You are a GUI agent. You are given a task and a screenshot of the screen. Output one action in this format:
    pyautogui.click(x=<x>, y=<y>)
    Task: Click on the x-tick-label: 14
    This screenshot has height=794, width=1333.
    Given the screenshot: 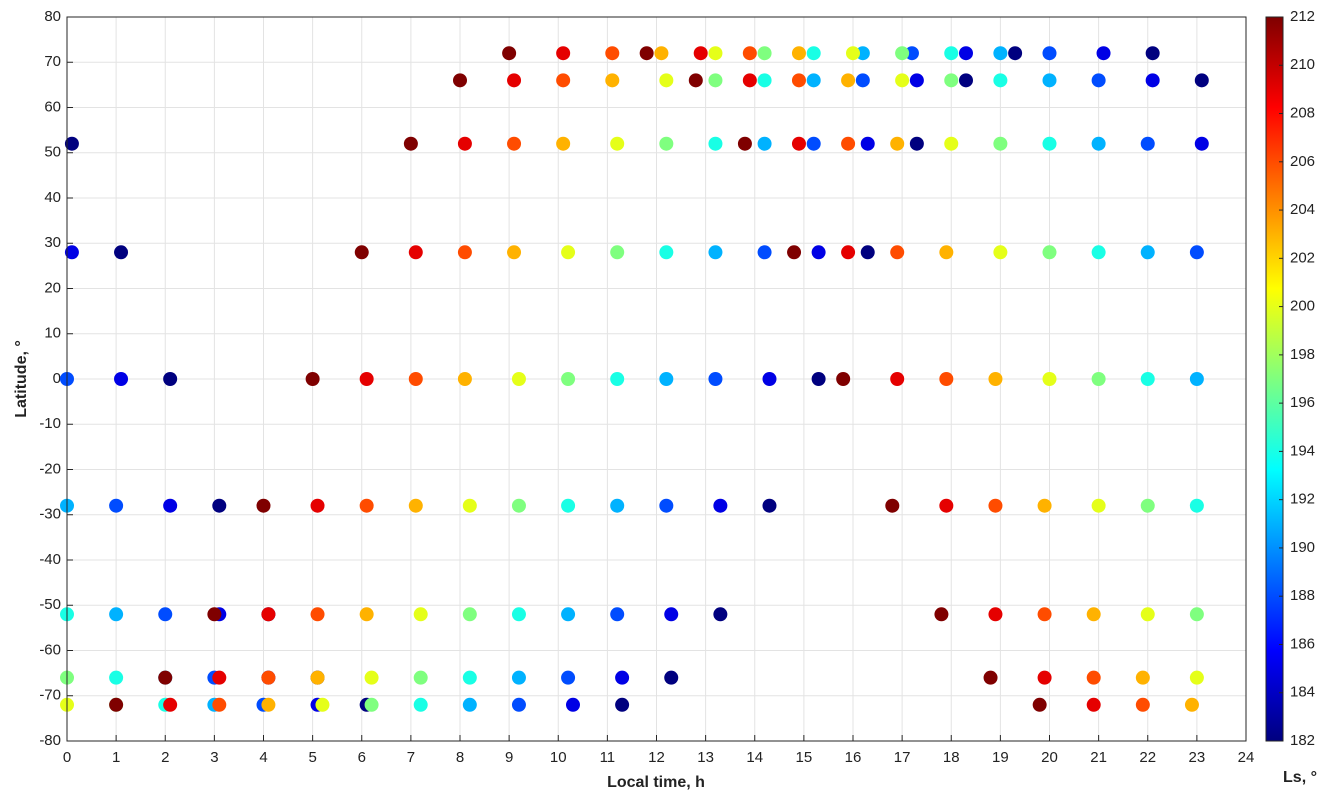 What is the action you would take?
    pyautogui.click(x=754, y=757)
    